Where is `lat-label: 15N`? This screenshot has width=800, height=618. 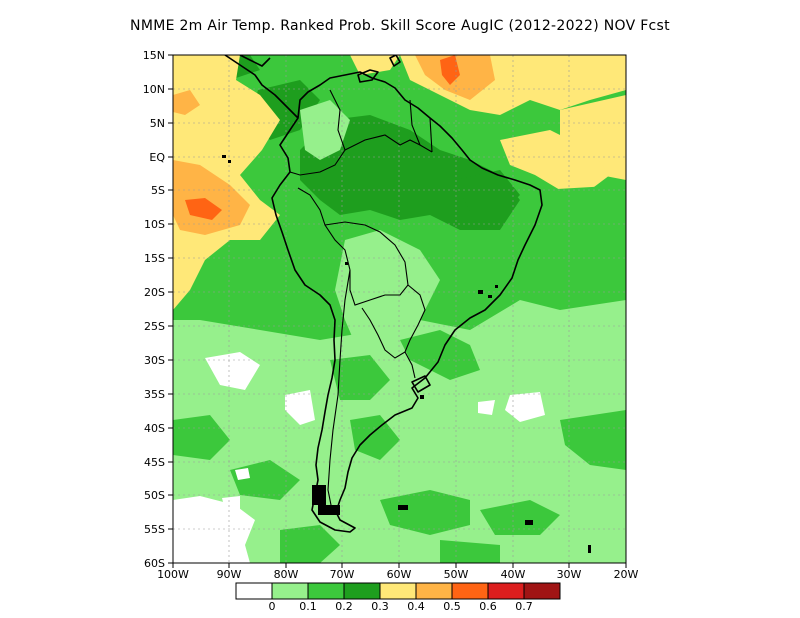 lat-label: 15N is located at coordinates (154, 55).